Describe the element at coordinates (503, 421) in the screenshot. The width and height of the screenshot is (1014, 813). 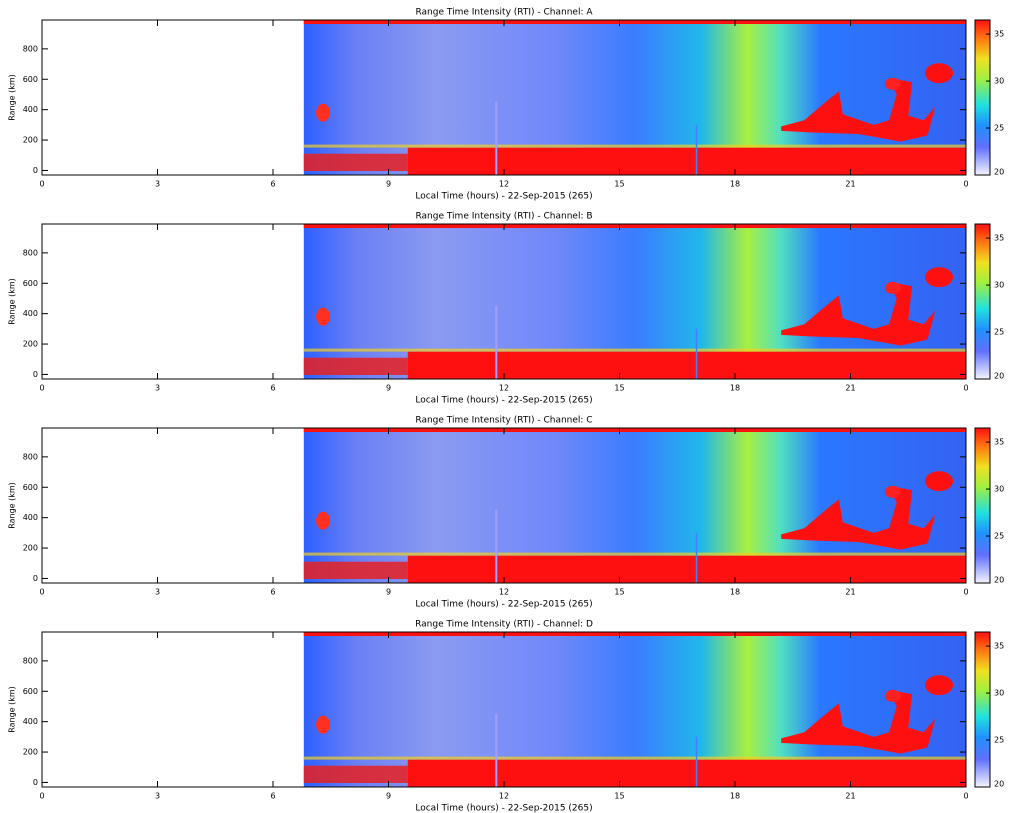
I see `chart-title: Range Time Intensity (RTI) - Channel: C` at that location.